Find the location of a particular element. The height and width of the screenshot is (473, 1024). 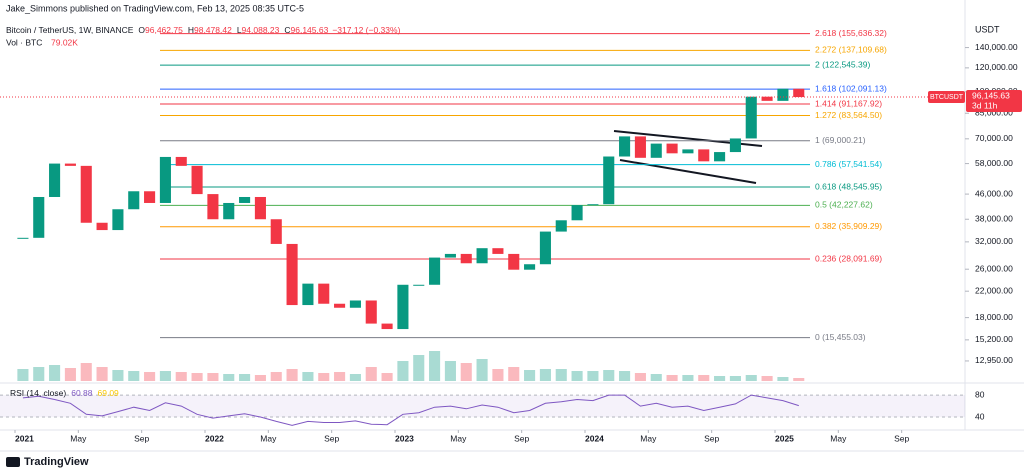

price-tag is located at coordinates (994, 101).